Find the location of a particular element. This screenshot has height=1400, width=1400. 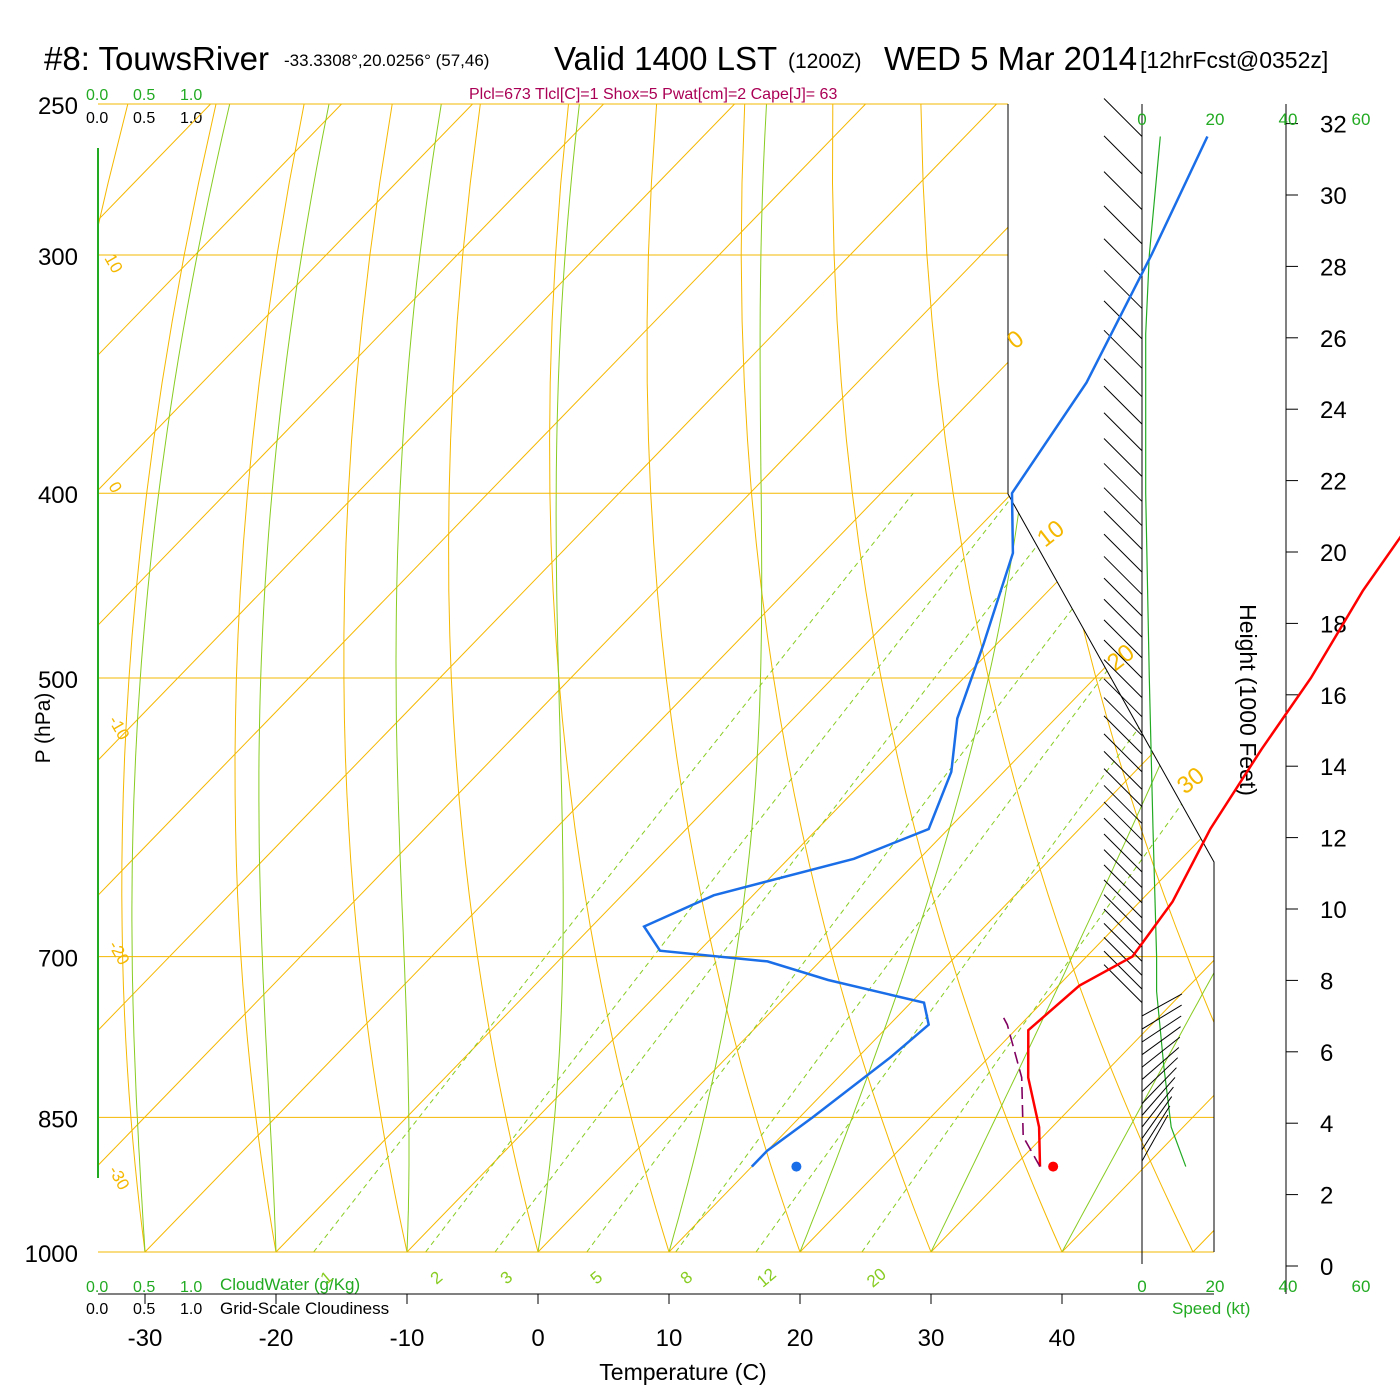

height-tick-label: 8 is located at coordinates (1326, 981).